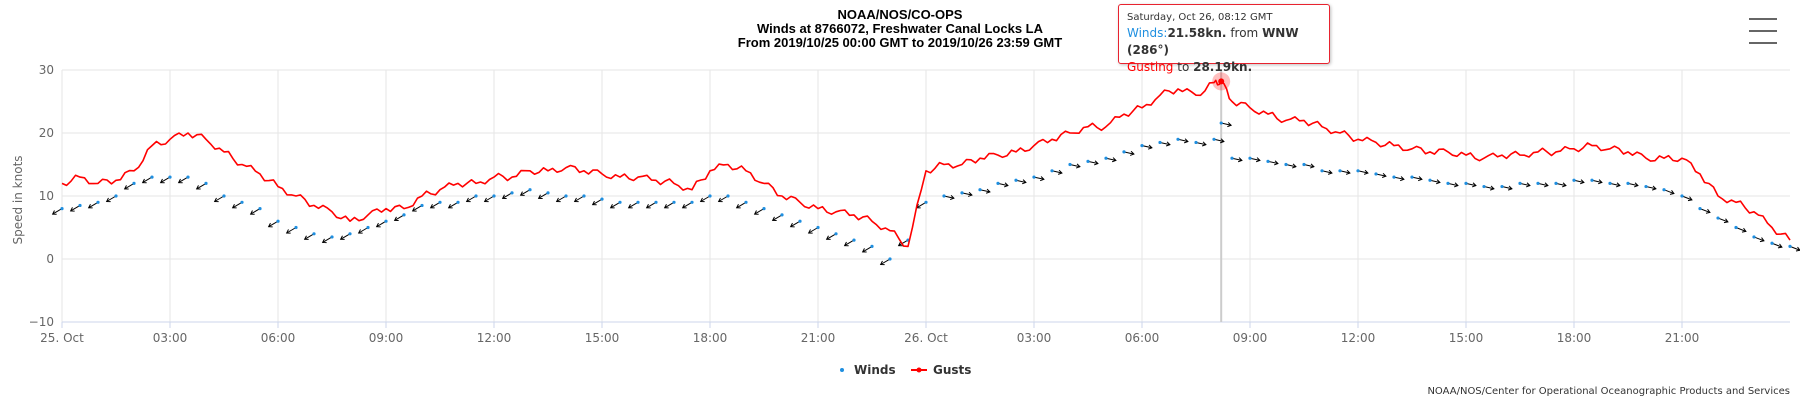 The width and height of the screenshot is (1800, 400). Describe the element at coordinates (1764, 32) in the screenshot. I see `chart-menu-button` at that location.